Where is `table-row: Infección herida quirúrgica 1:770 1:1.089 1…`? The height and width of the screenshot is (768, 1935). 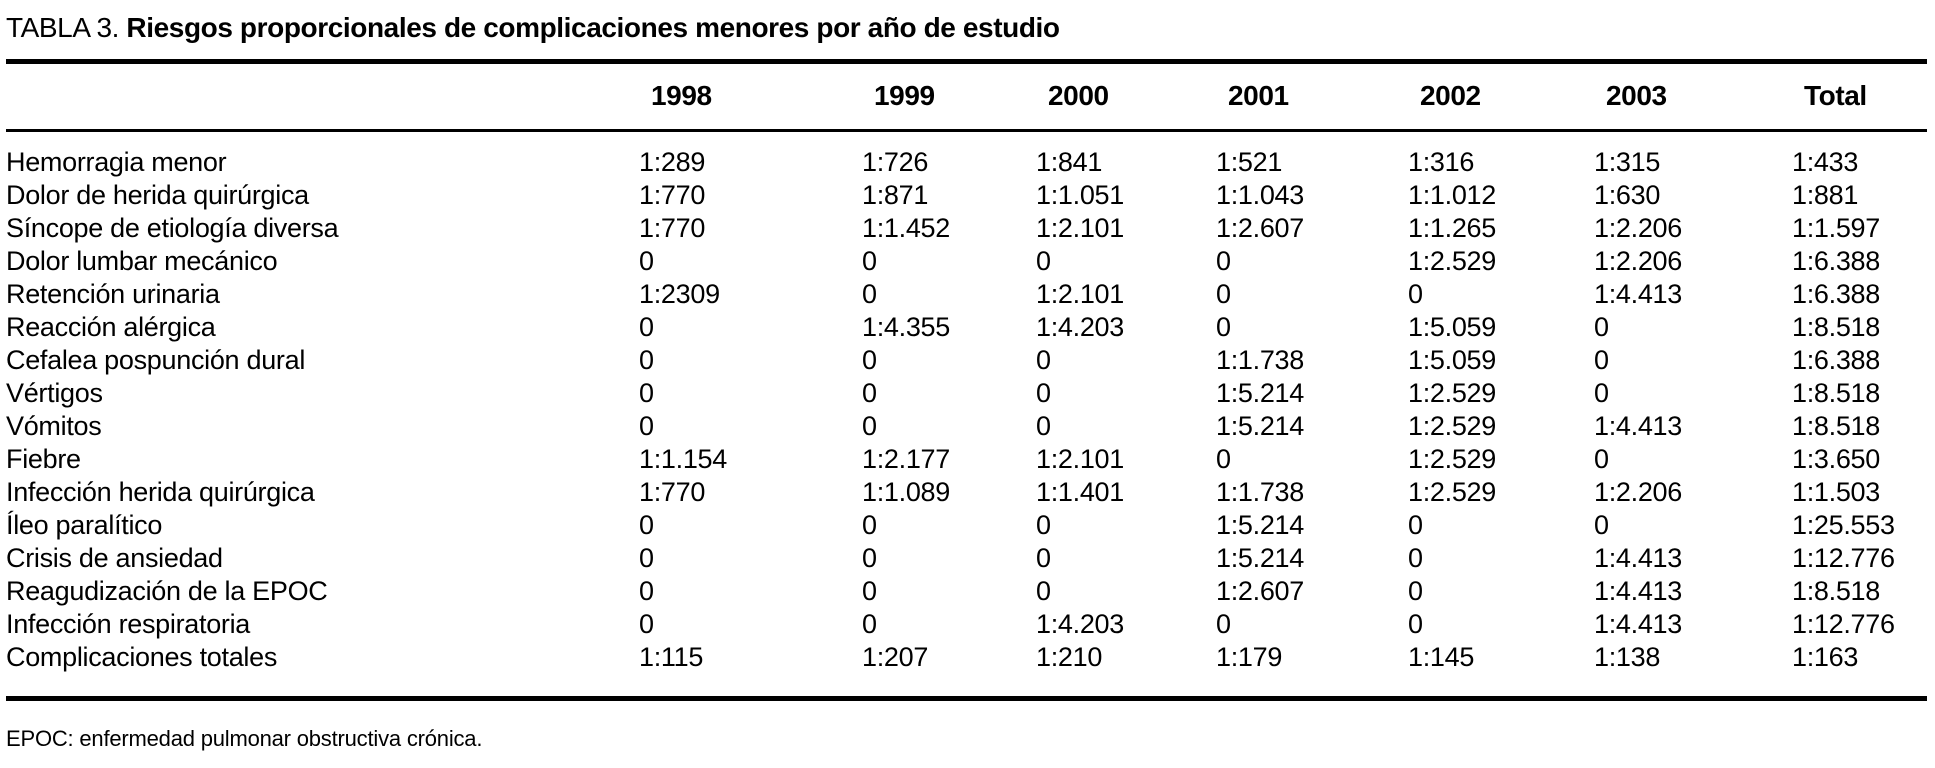
table-row: Infección herida quirúrgica 1:770 1:1.089 1… is located at coordinates (966, 492).